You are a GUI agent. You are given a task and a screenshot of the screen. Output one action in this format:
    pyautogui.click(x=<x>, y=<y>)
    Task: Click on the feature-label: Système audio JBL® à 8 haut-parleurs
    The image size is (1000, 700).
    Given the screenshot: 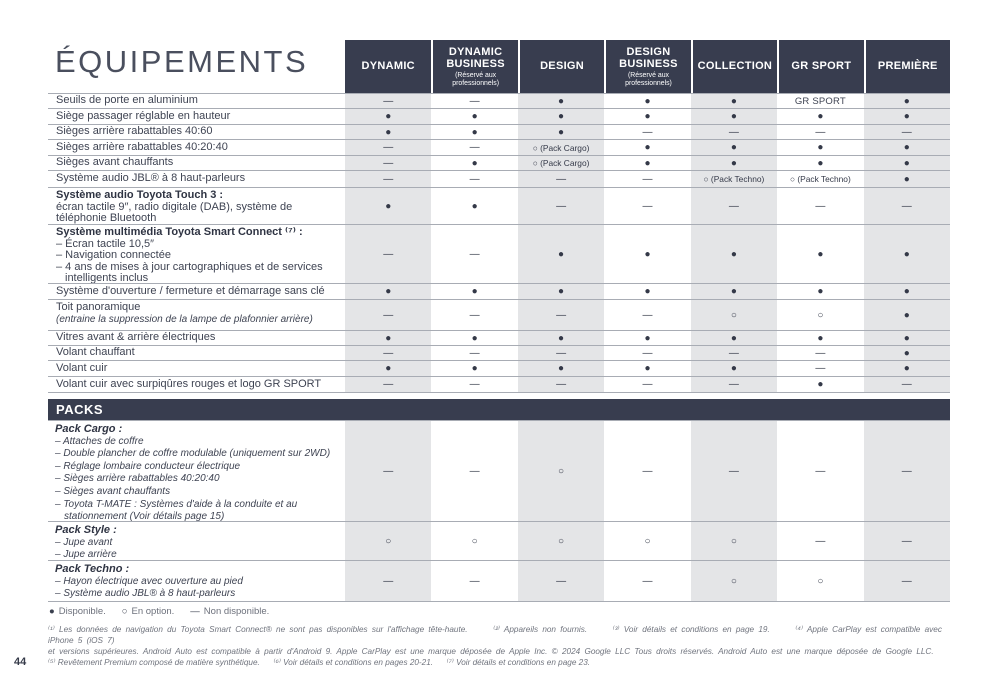 What is the action you would take?
    pyautogui.click(x=151, y=178)
    